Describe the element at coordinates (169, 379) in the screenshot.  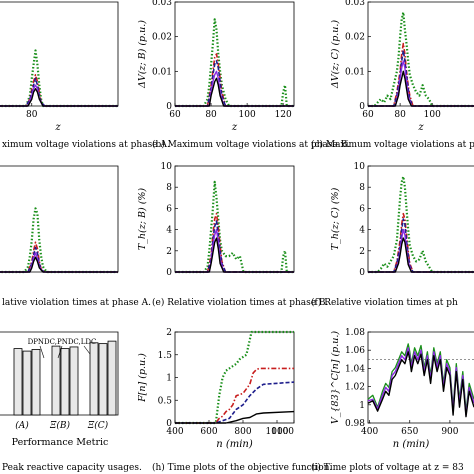
I see `ytick-label-h: 1` at that location.